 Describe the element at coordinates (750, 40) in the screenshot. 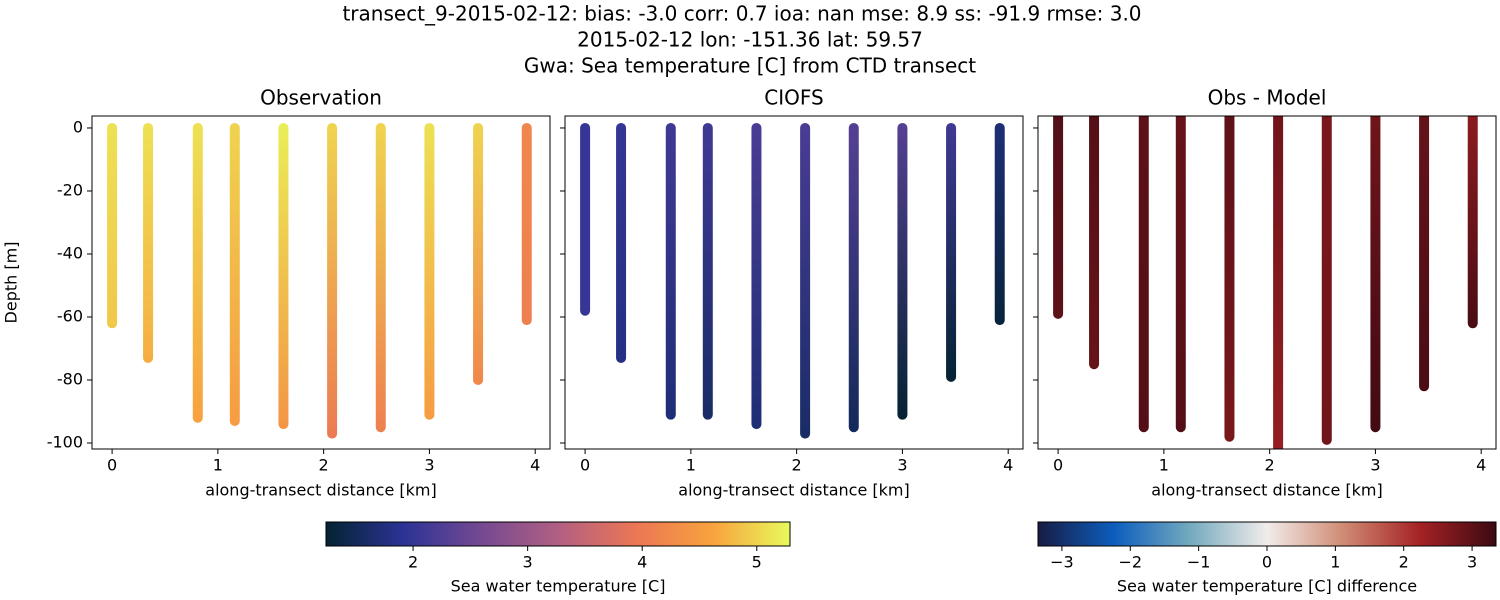

I see `title-line: 2015-02-12 lon: -151.36 lat: 59.57` at that location.